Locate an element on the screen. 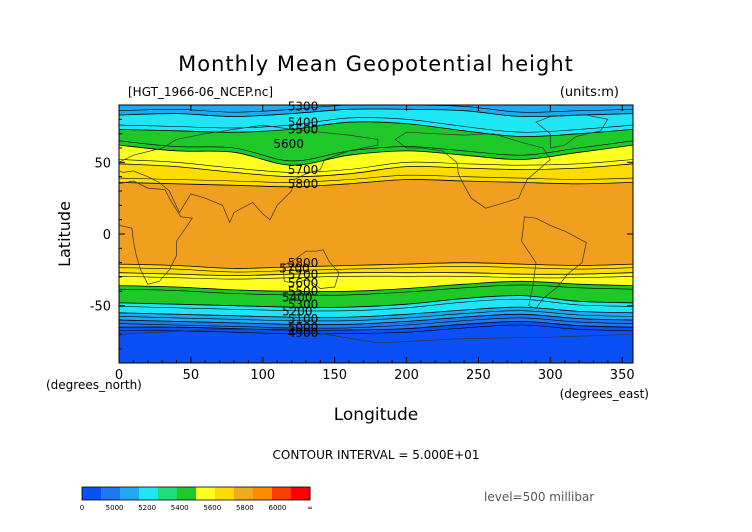  chart-subtitle-file: [HGT_1966-06_NCEP.nc] is located at coordinates (200, 92).